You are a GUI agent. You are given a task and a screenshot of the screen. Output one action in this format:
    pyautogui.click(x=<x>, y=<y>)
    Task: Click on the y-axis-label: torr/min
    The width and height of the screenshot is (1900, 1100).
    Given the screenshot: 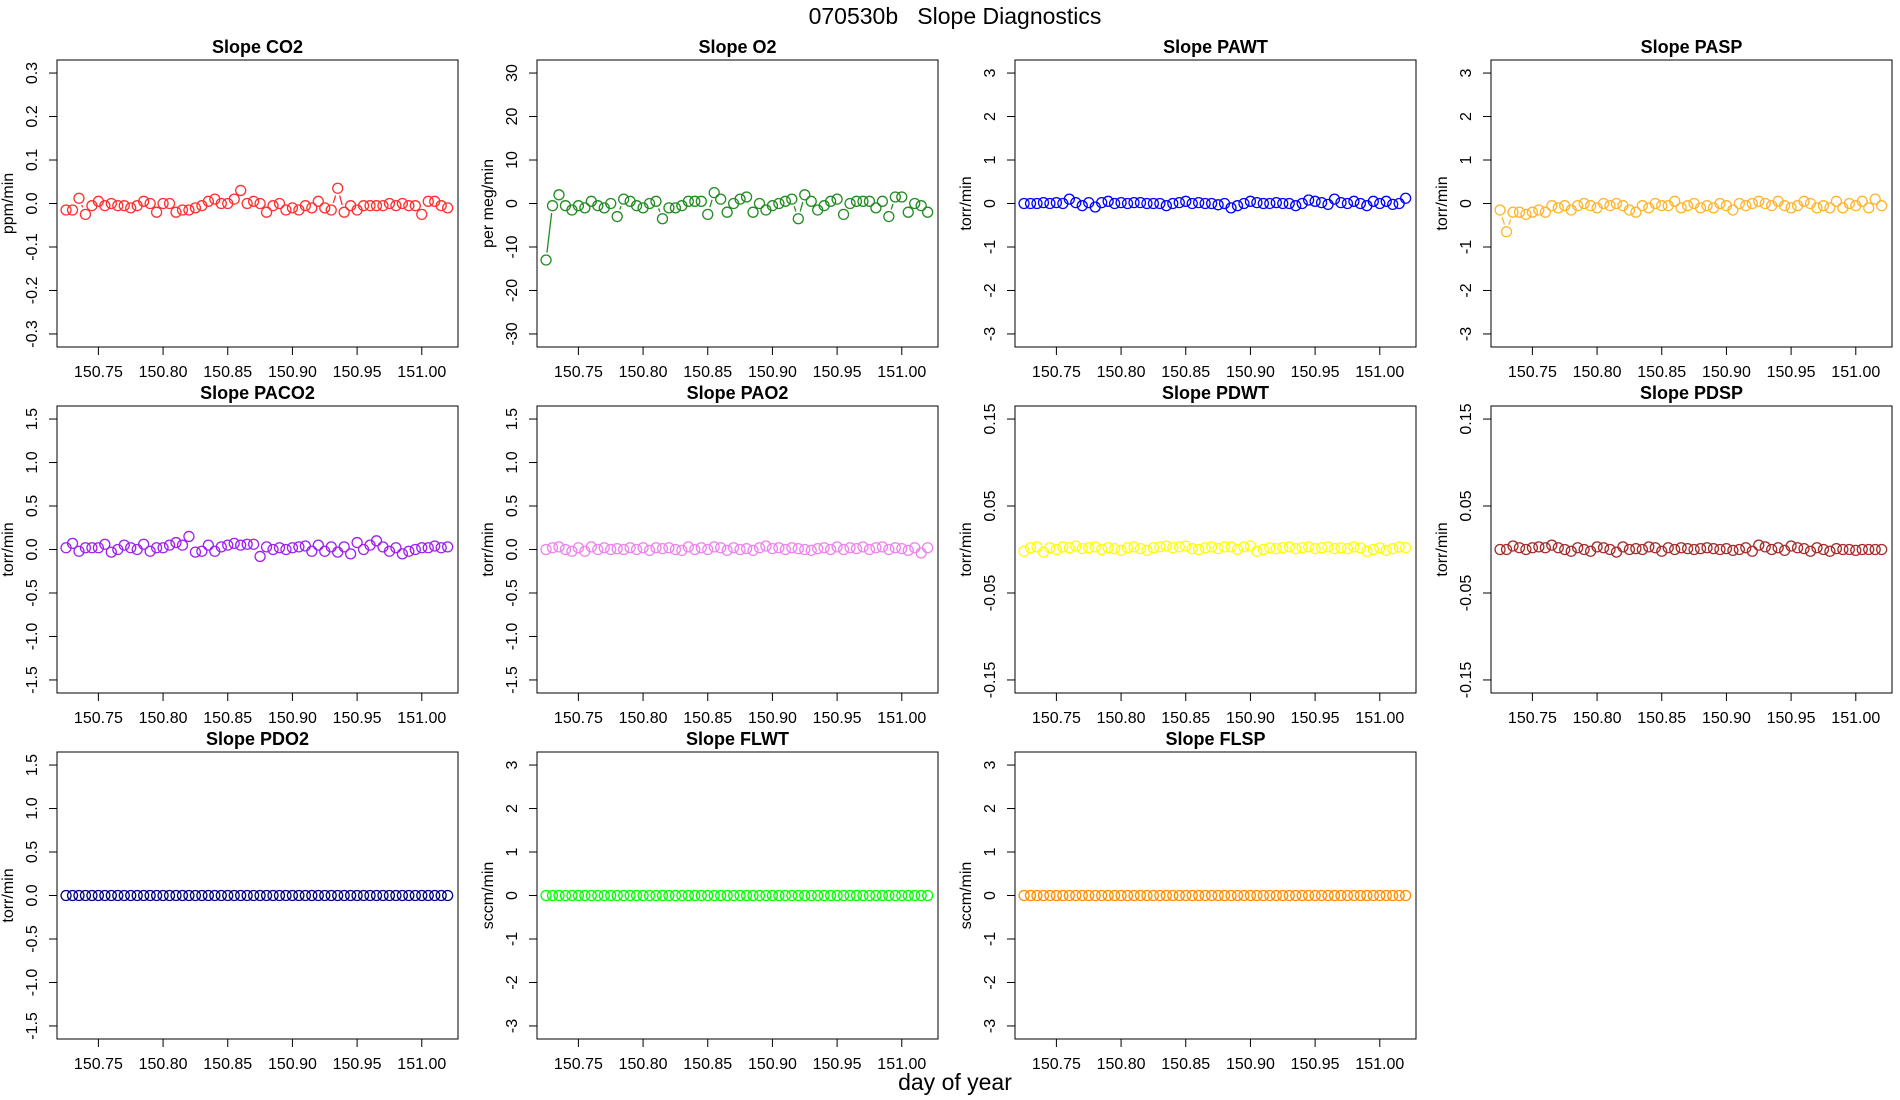 What is the action you would take?
    pyautogui.click(x=8, y=895)
    